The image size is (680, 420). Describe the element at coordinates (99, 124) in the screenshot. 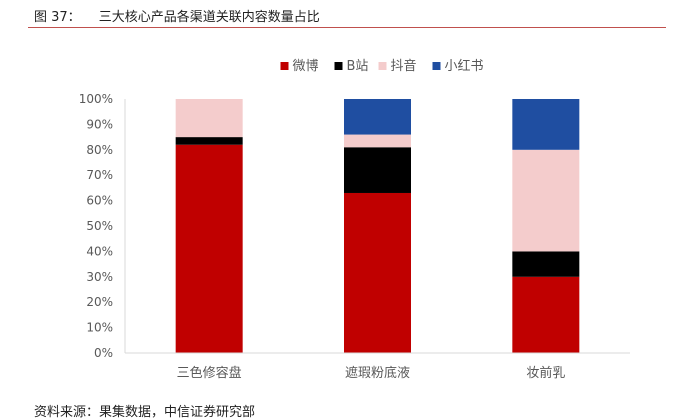

I see `y-tick-label: 90%` at that location.